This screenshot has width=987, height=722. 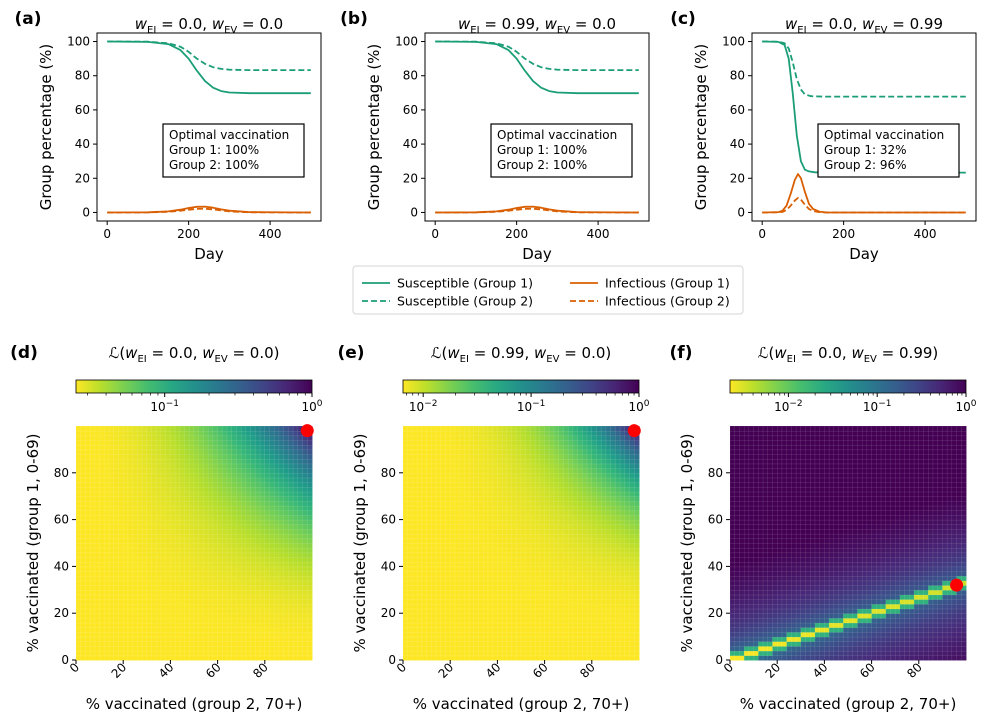 I want to click on annotation-box, so click(x=888, y=150).